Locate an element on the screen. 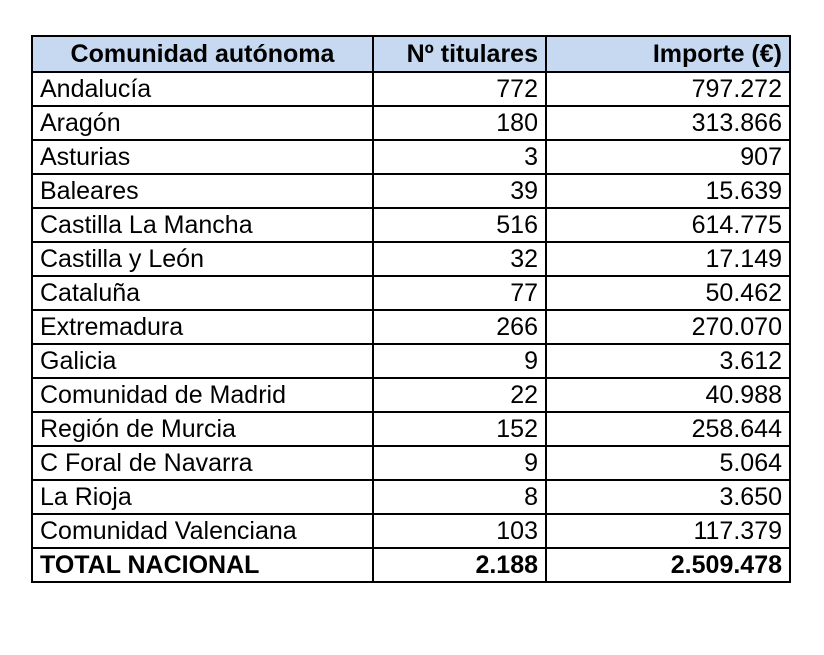 The width and height of the screenshot is (824, 655). header-importe: Importe (€) is located at coordinates (668, 54).